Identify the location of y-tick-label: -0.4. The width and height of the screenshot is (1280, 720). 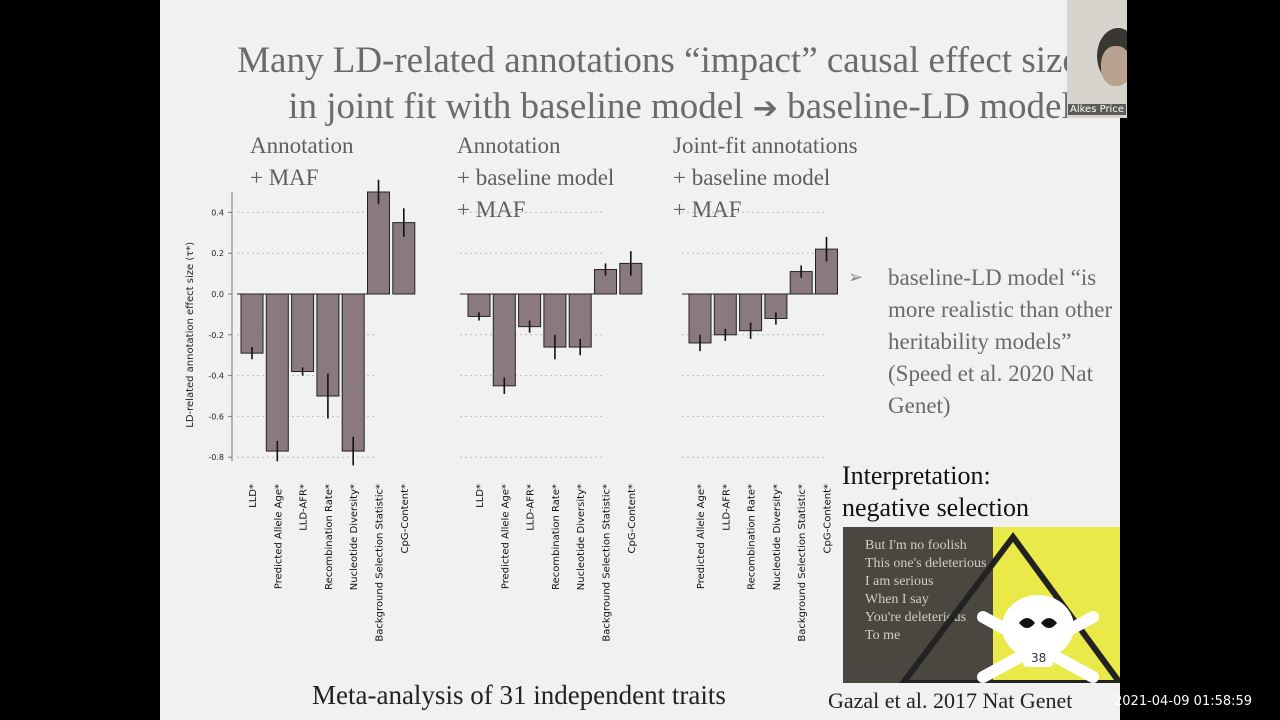
(216, 376).